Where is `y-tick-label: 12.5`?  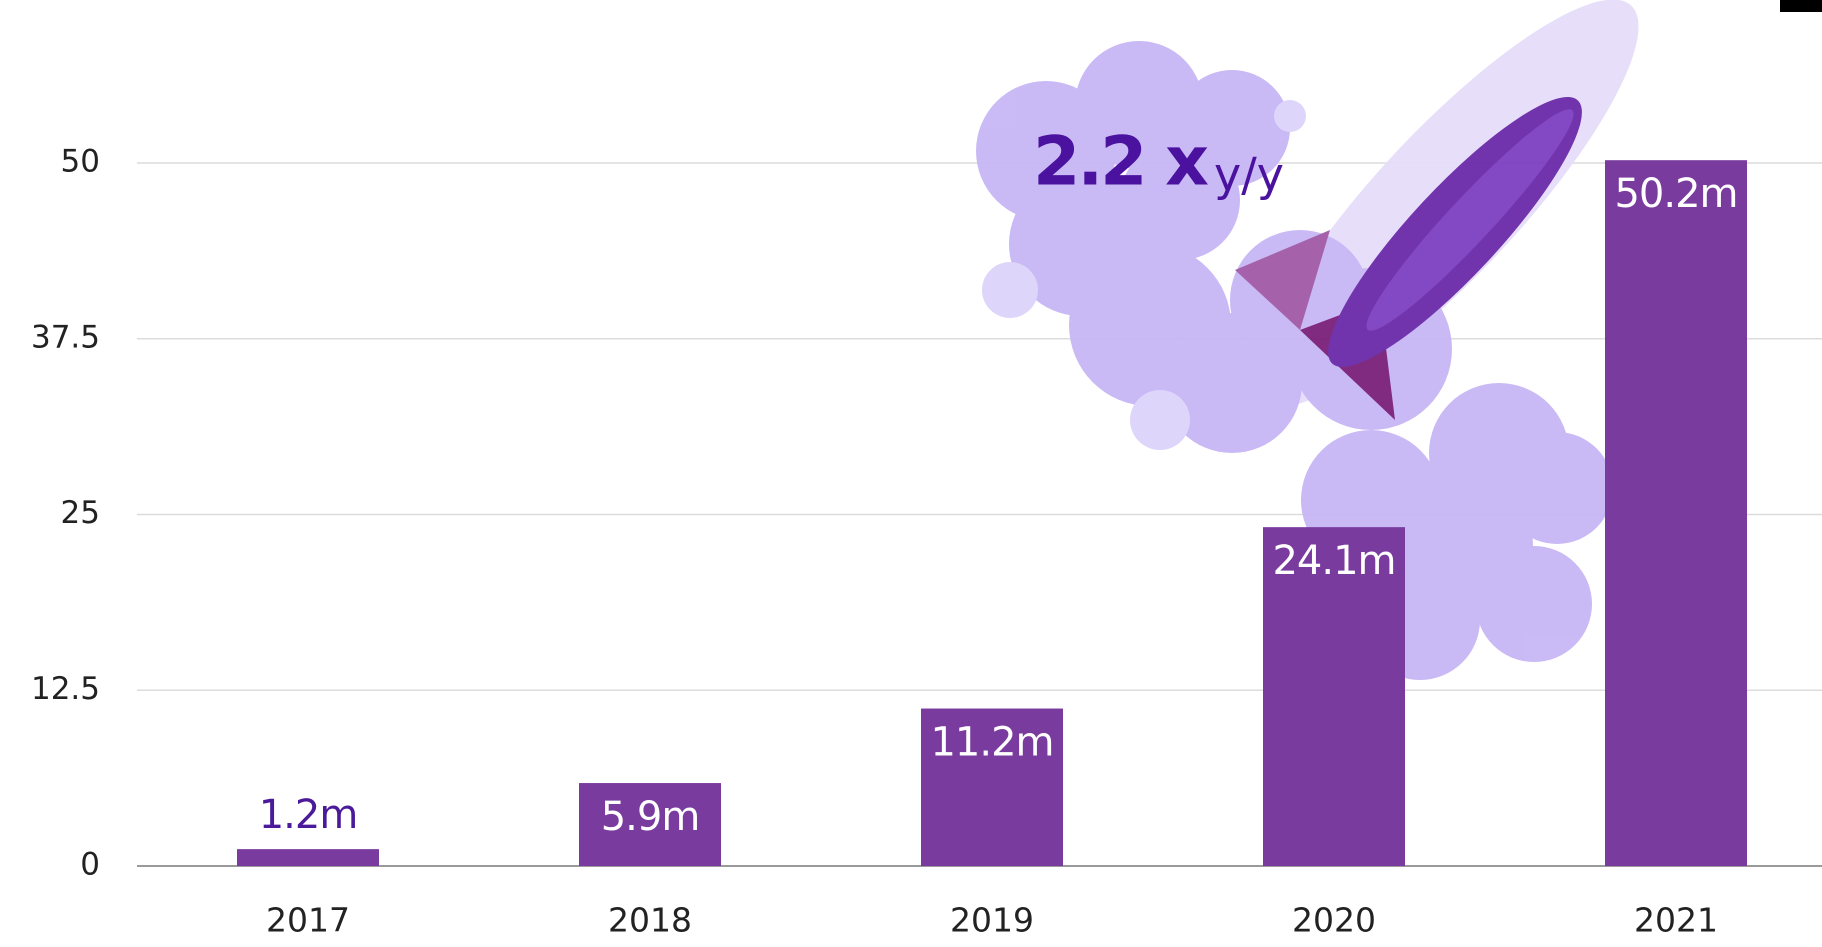
y-tick-label: 12.5 is located at coordinates (65, 689).